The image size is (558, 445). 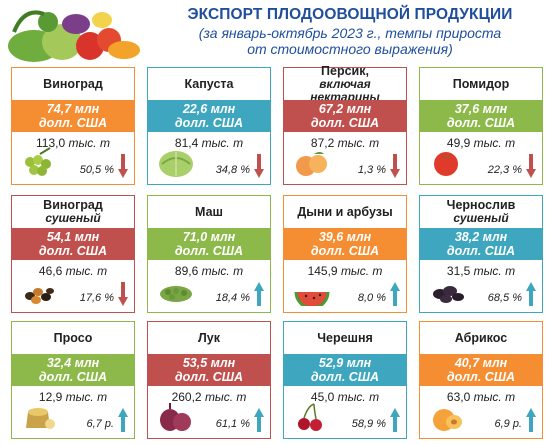 What do you see at coordinates (73, 363) in the screenshot?
I see `export-value: 32,4 млн` at bounding box center [73, 363].